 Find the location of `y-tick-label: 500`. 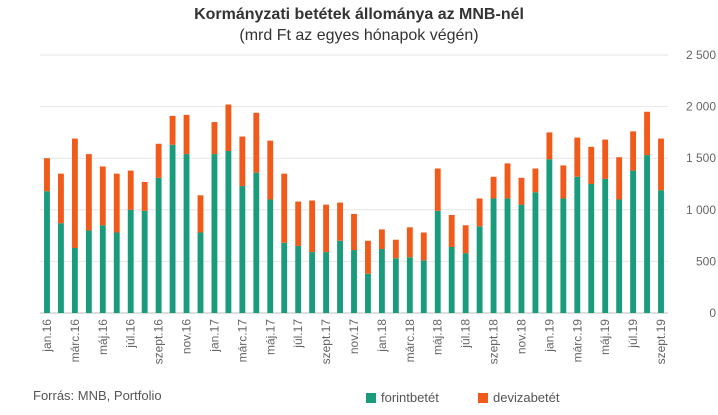

y-tick-label: 500 is located at coordinates (706, 261).